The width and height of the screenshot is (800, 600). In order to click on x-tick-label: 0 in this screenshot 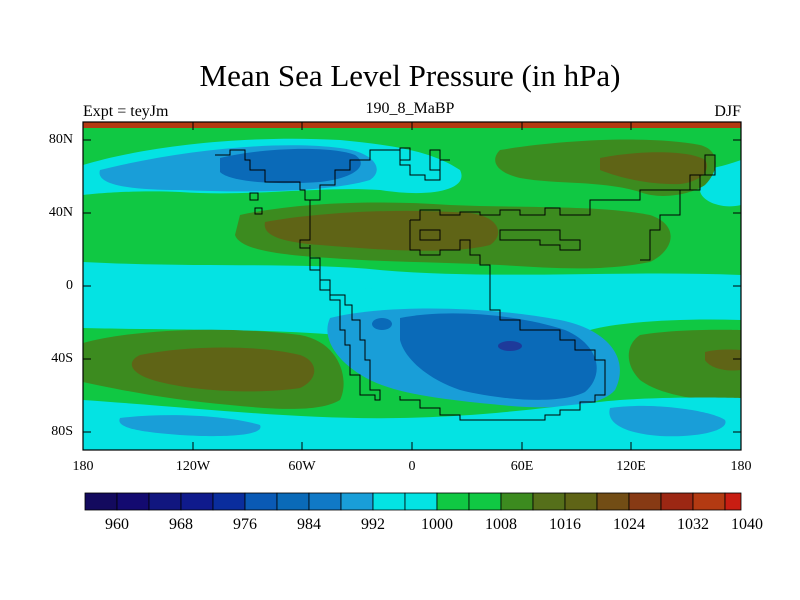, I will do `click(412, 466)`.